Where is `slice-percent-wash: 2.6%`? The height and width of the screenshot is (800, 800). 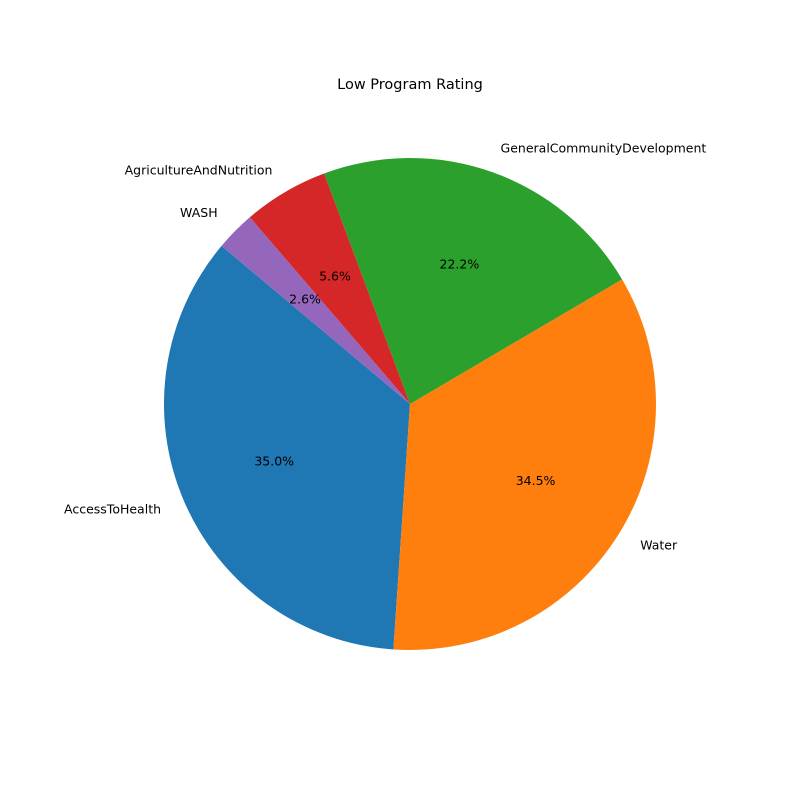
slice-percent-wash: 2.6% is located at coordinates (305, 299).